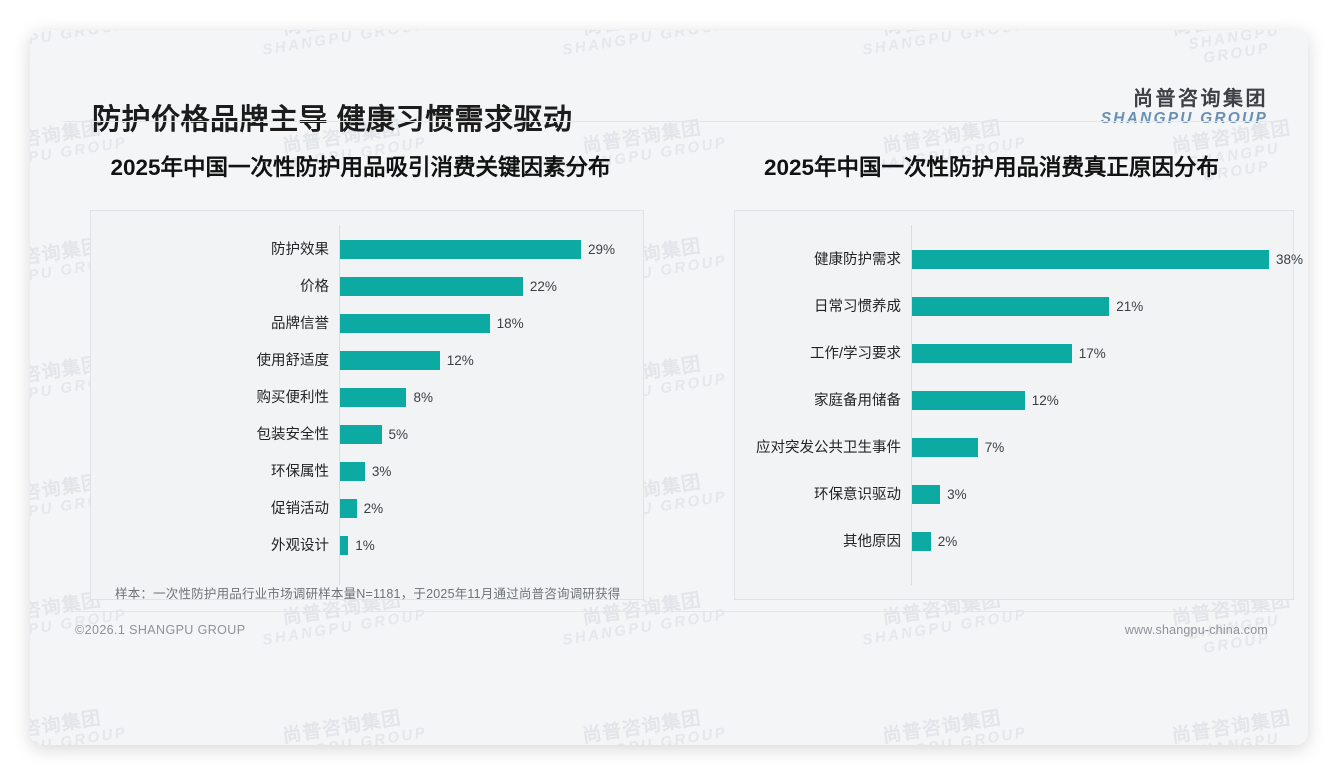 This screenshot has width=1340, height=780. I want to click on slide-header: 防护价格品牌主导 健康习惯需求驱动 尚普咨询集团 SHANGPU GROUP, so click(669, 83).